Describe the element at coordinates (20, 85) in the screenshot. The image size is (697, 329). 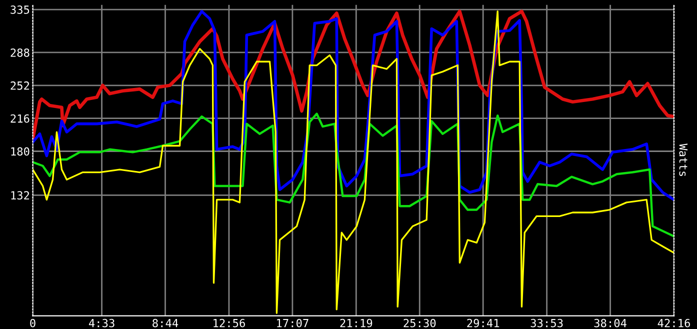
I see `y-tick-label: 252` at that location.